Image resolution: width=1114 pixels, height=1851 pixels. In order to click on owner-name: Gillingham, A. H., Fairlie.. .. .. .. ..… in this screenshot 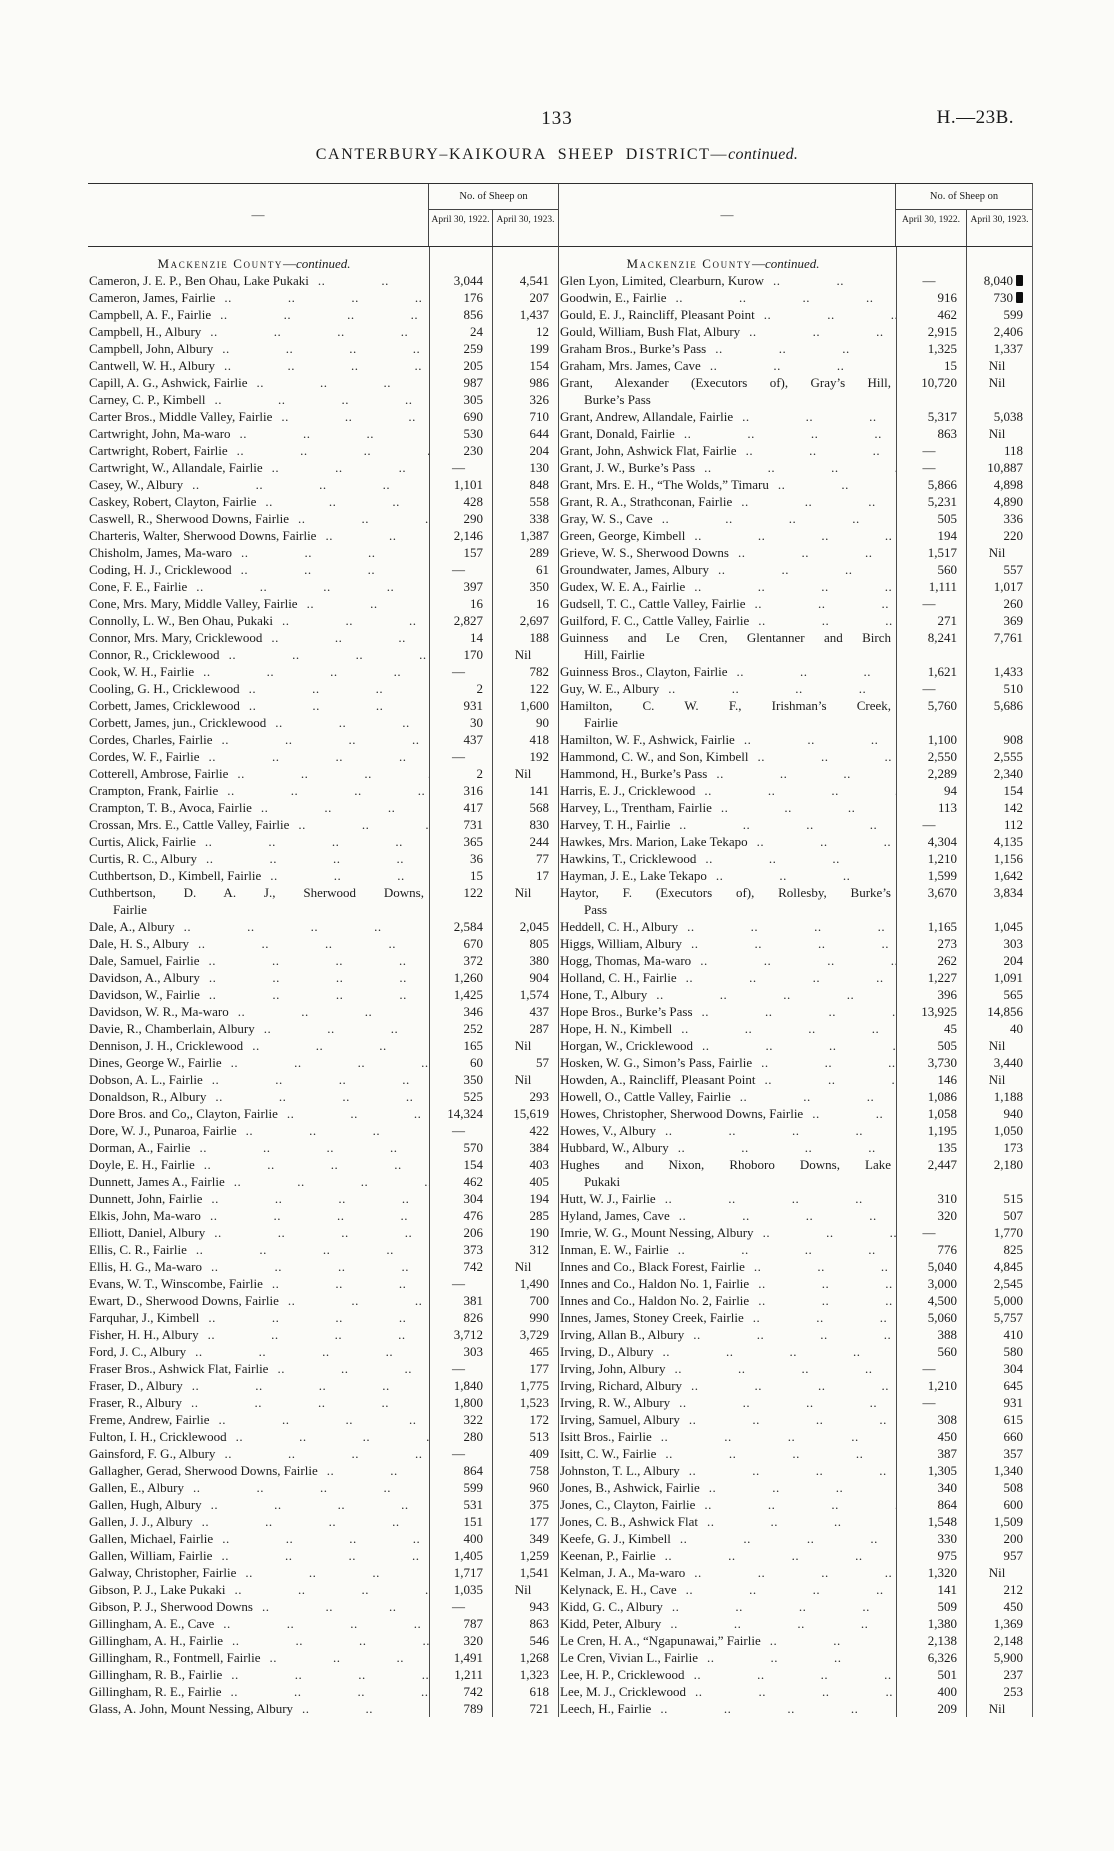, I will do `click(258, 1640)`.